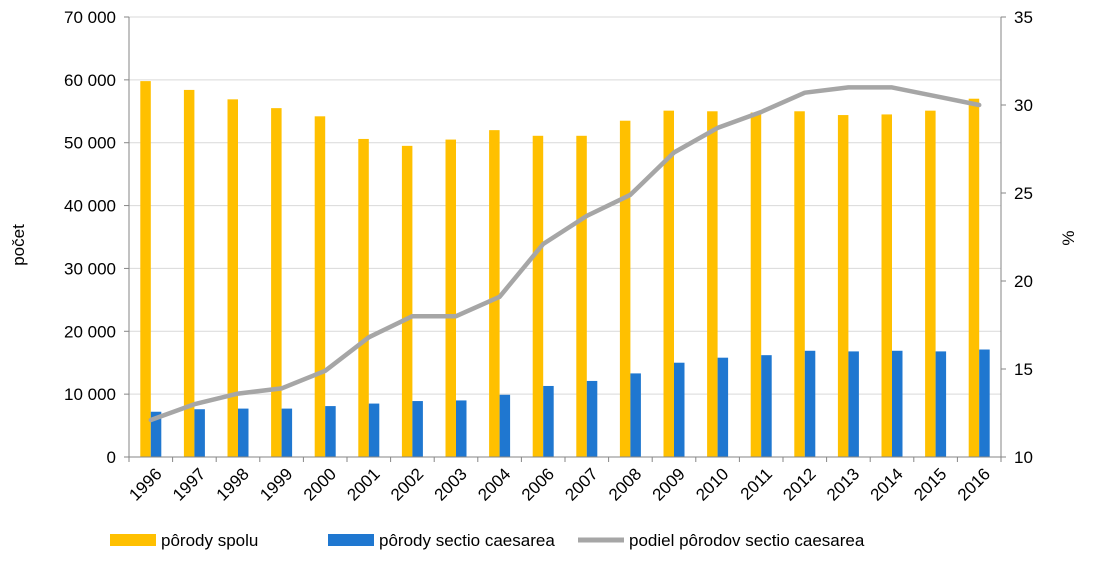 The height and width of the screenshot is (579, 1096). Describe the element at coordinates (1023, 237) in the screenshot. I see `right-axis-ticks: 10 15 20 25 30 35` at that location.